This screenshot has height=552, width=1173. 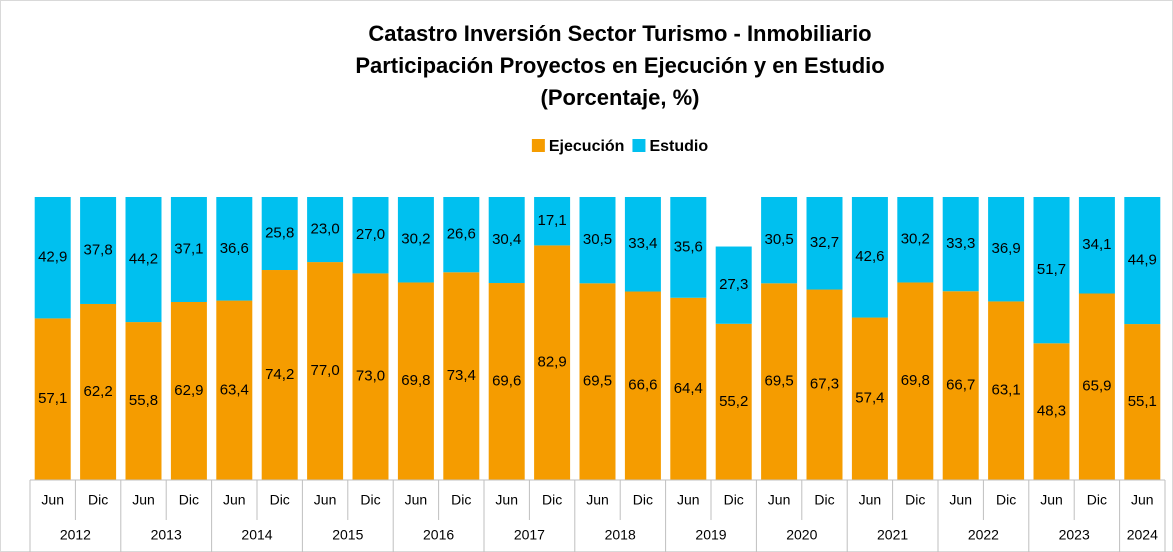 I want to click on data-label: 51,7, so click(x=1051, y=269).